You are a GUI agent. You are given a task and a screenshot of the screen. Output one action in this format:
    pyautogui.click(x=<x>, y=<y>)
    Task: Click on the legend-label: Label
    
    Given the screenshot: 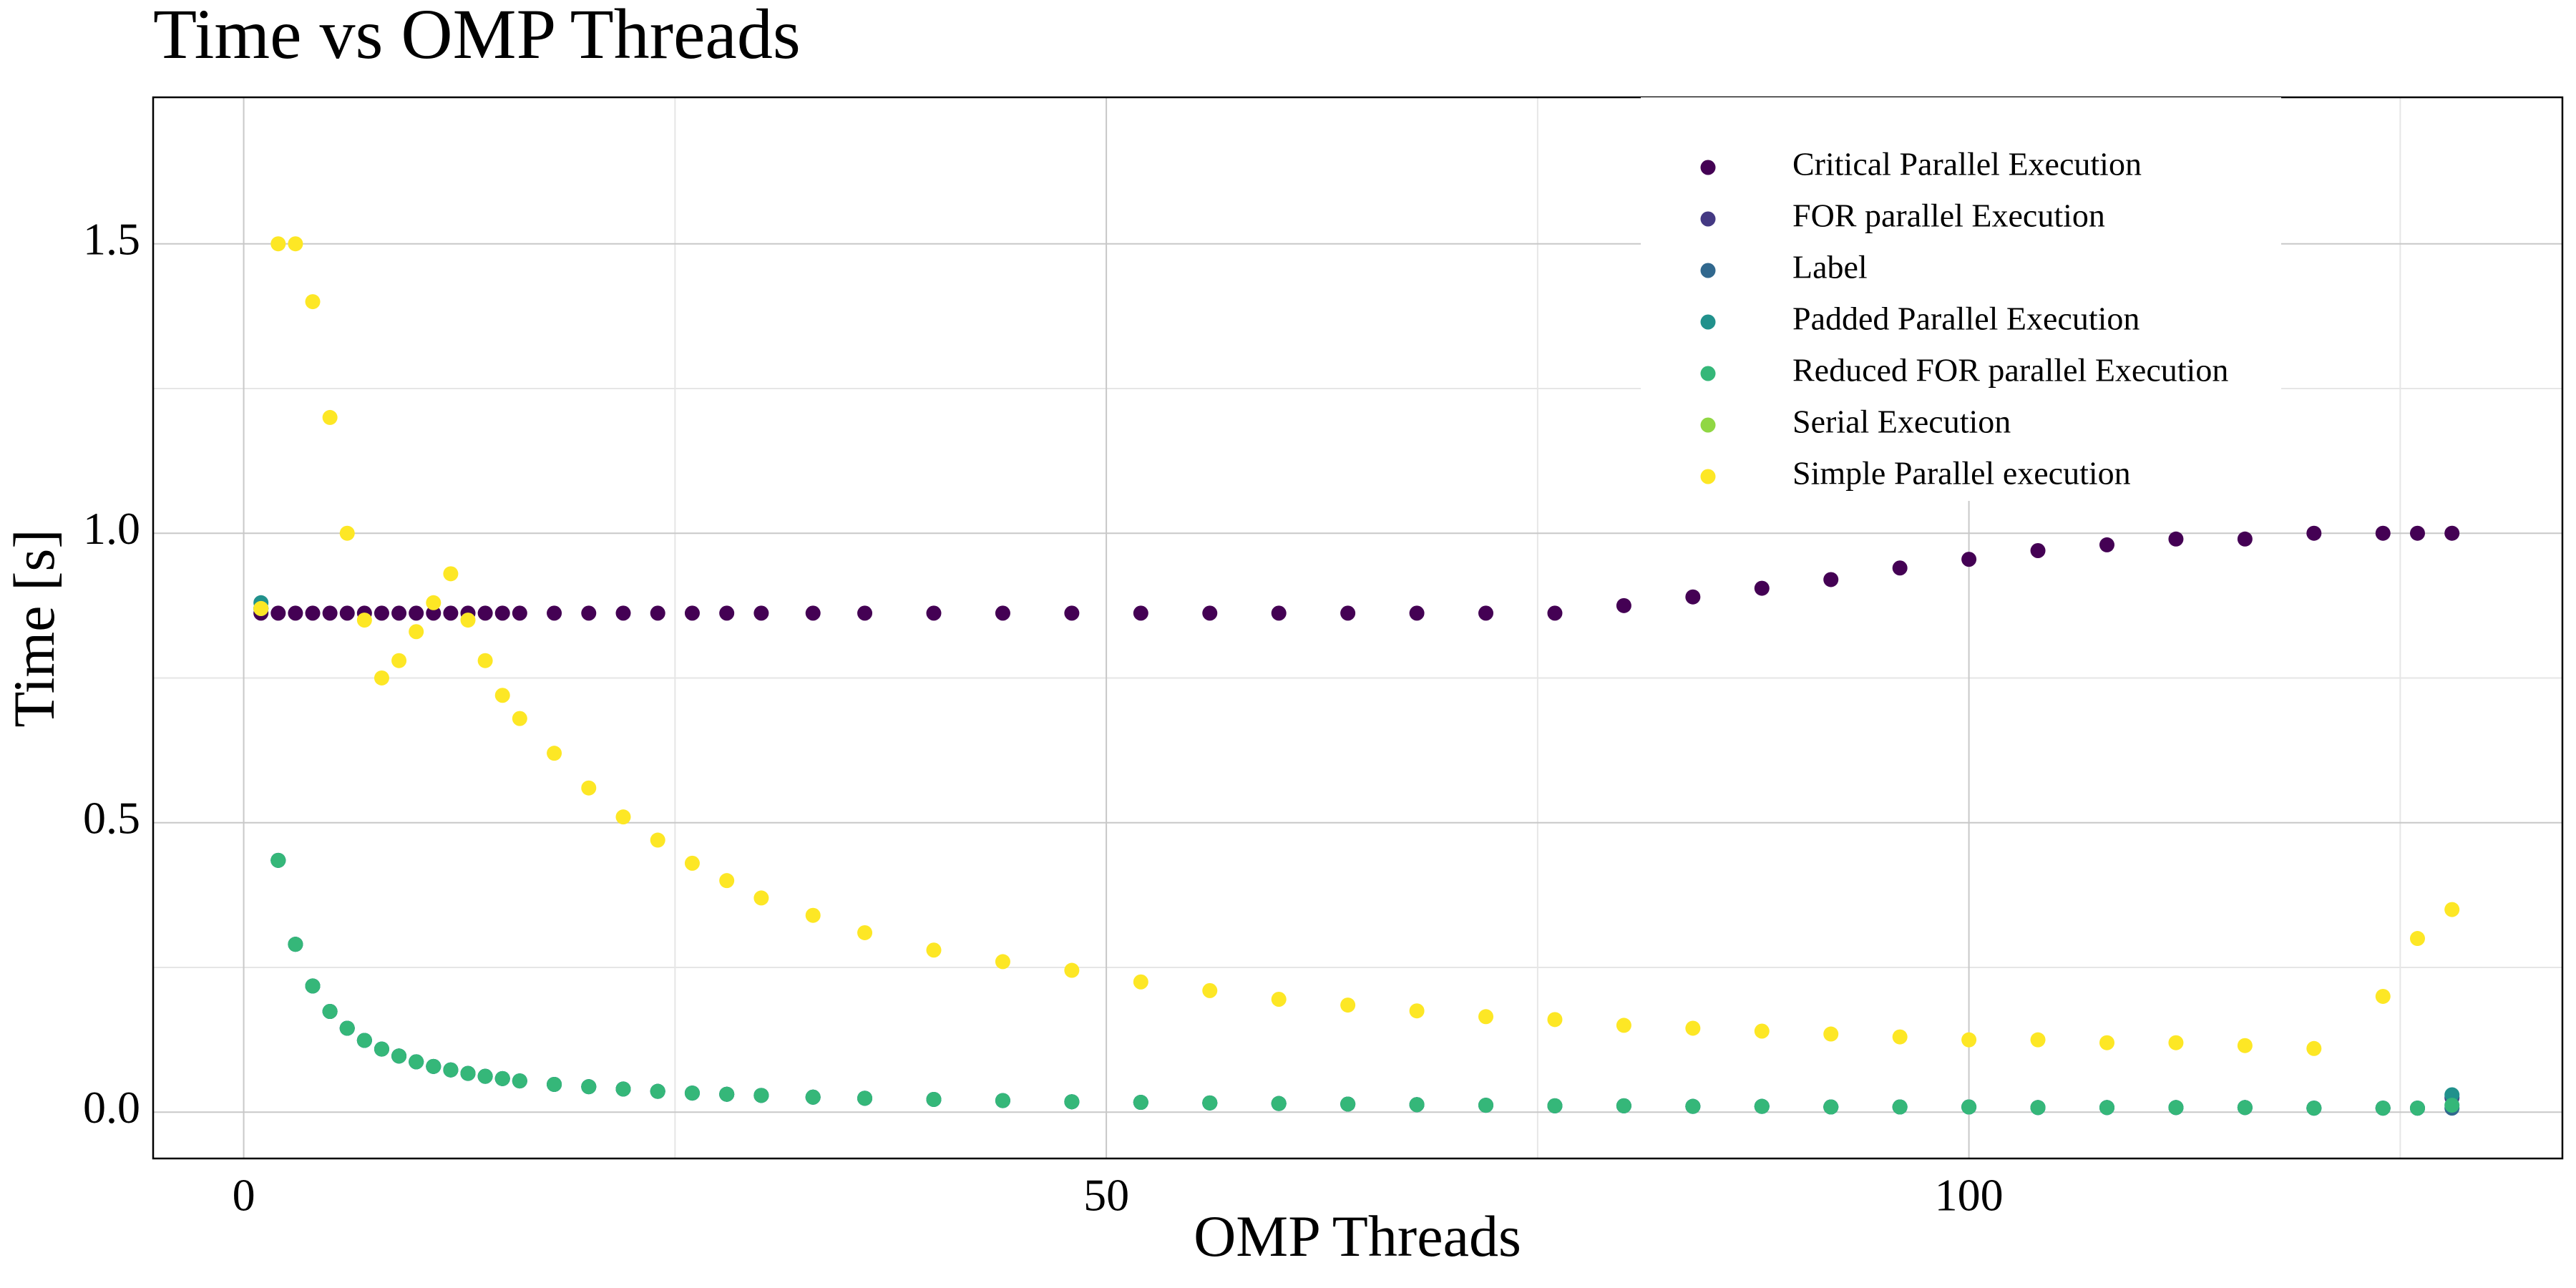 What is the action you would take?
    pyautogui.click(x=1830, y=267)
    